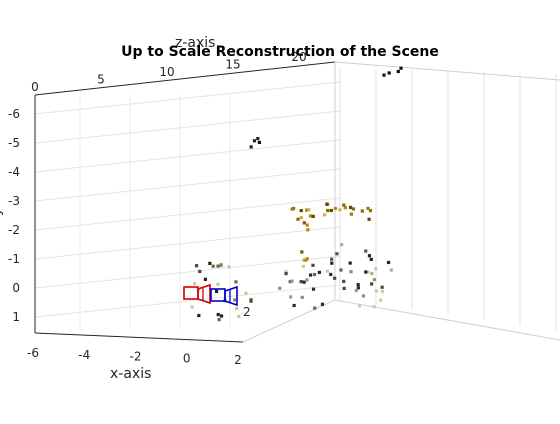 The height and width of the screenshot is (424, 560). Describe the element at coordinates (187, 358) in the screenshot. I see `x-tick-label: 0` at that location.